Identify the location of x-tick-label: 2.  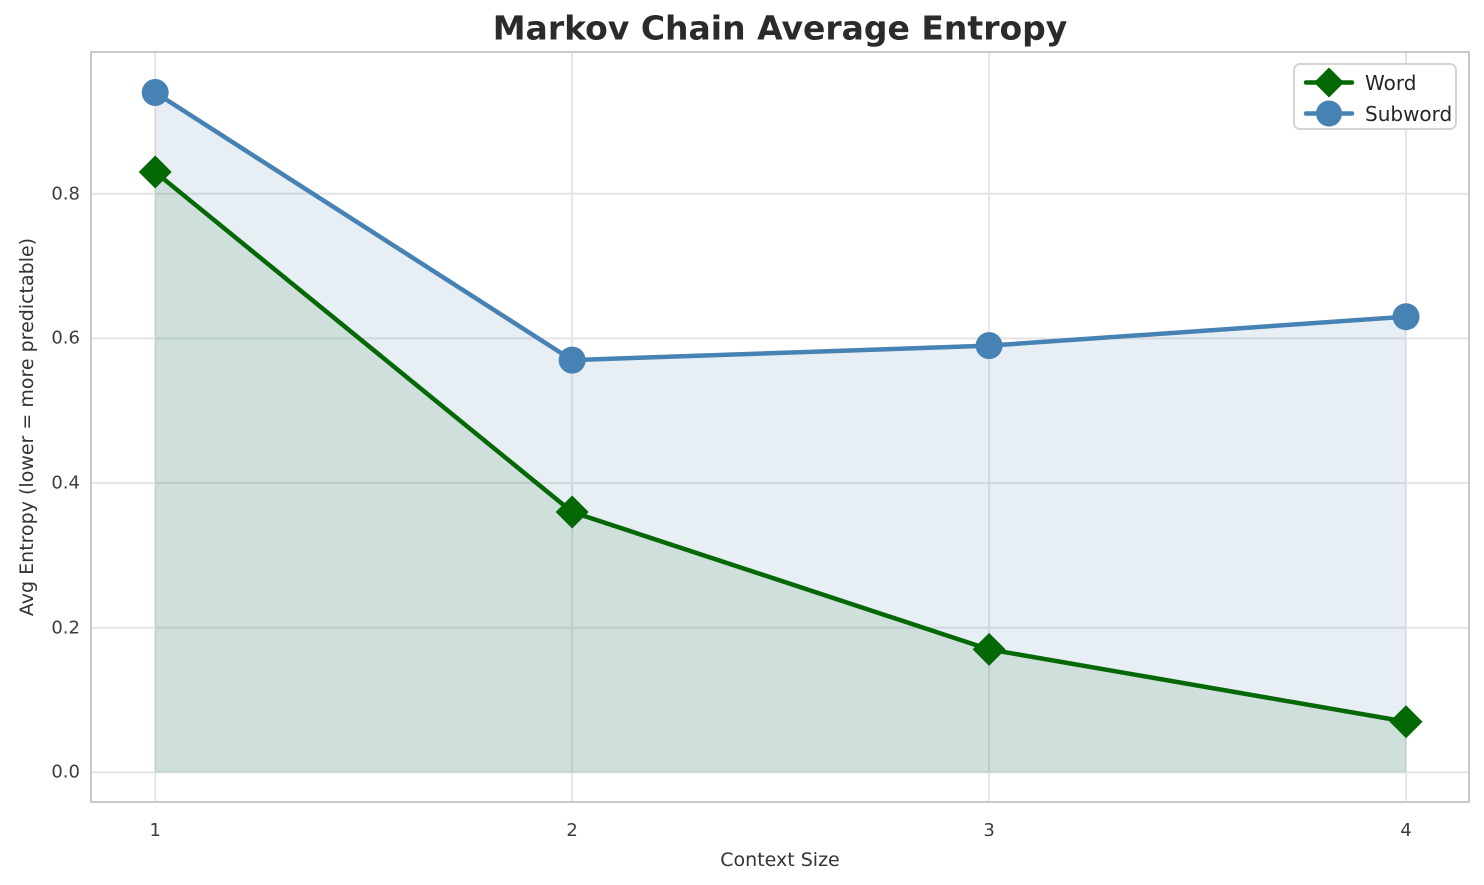
(572, 830).